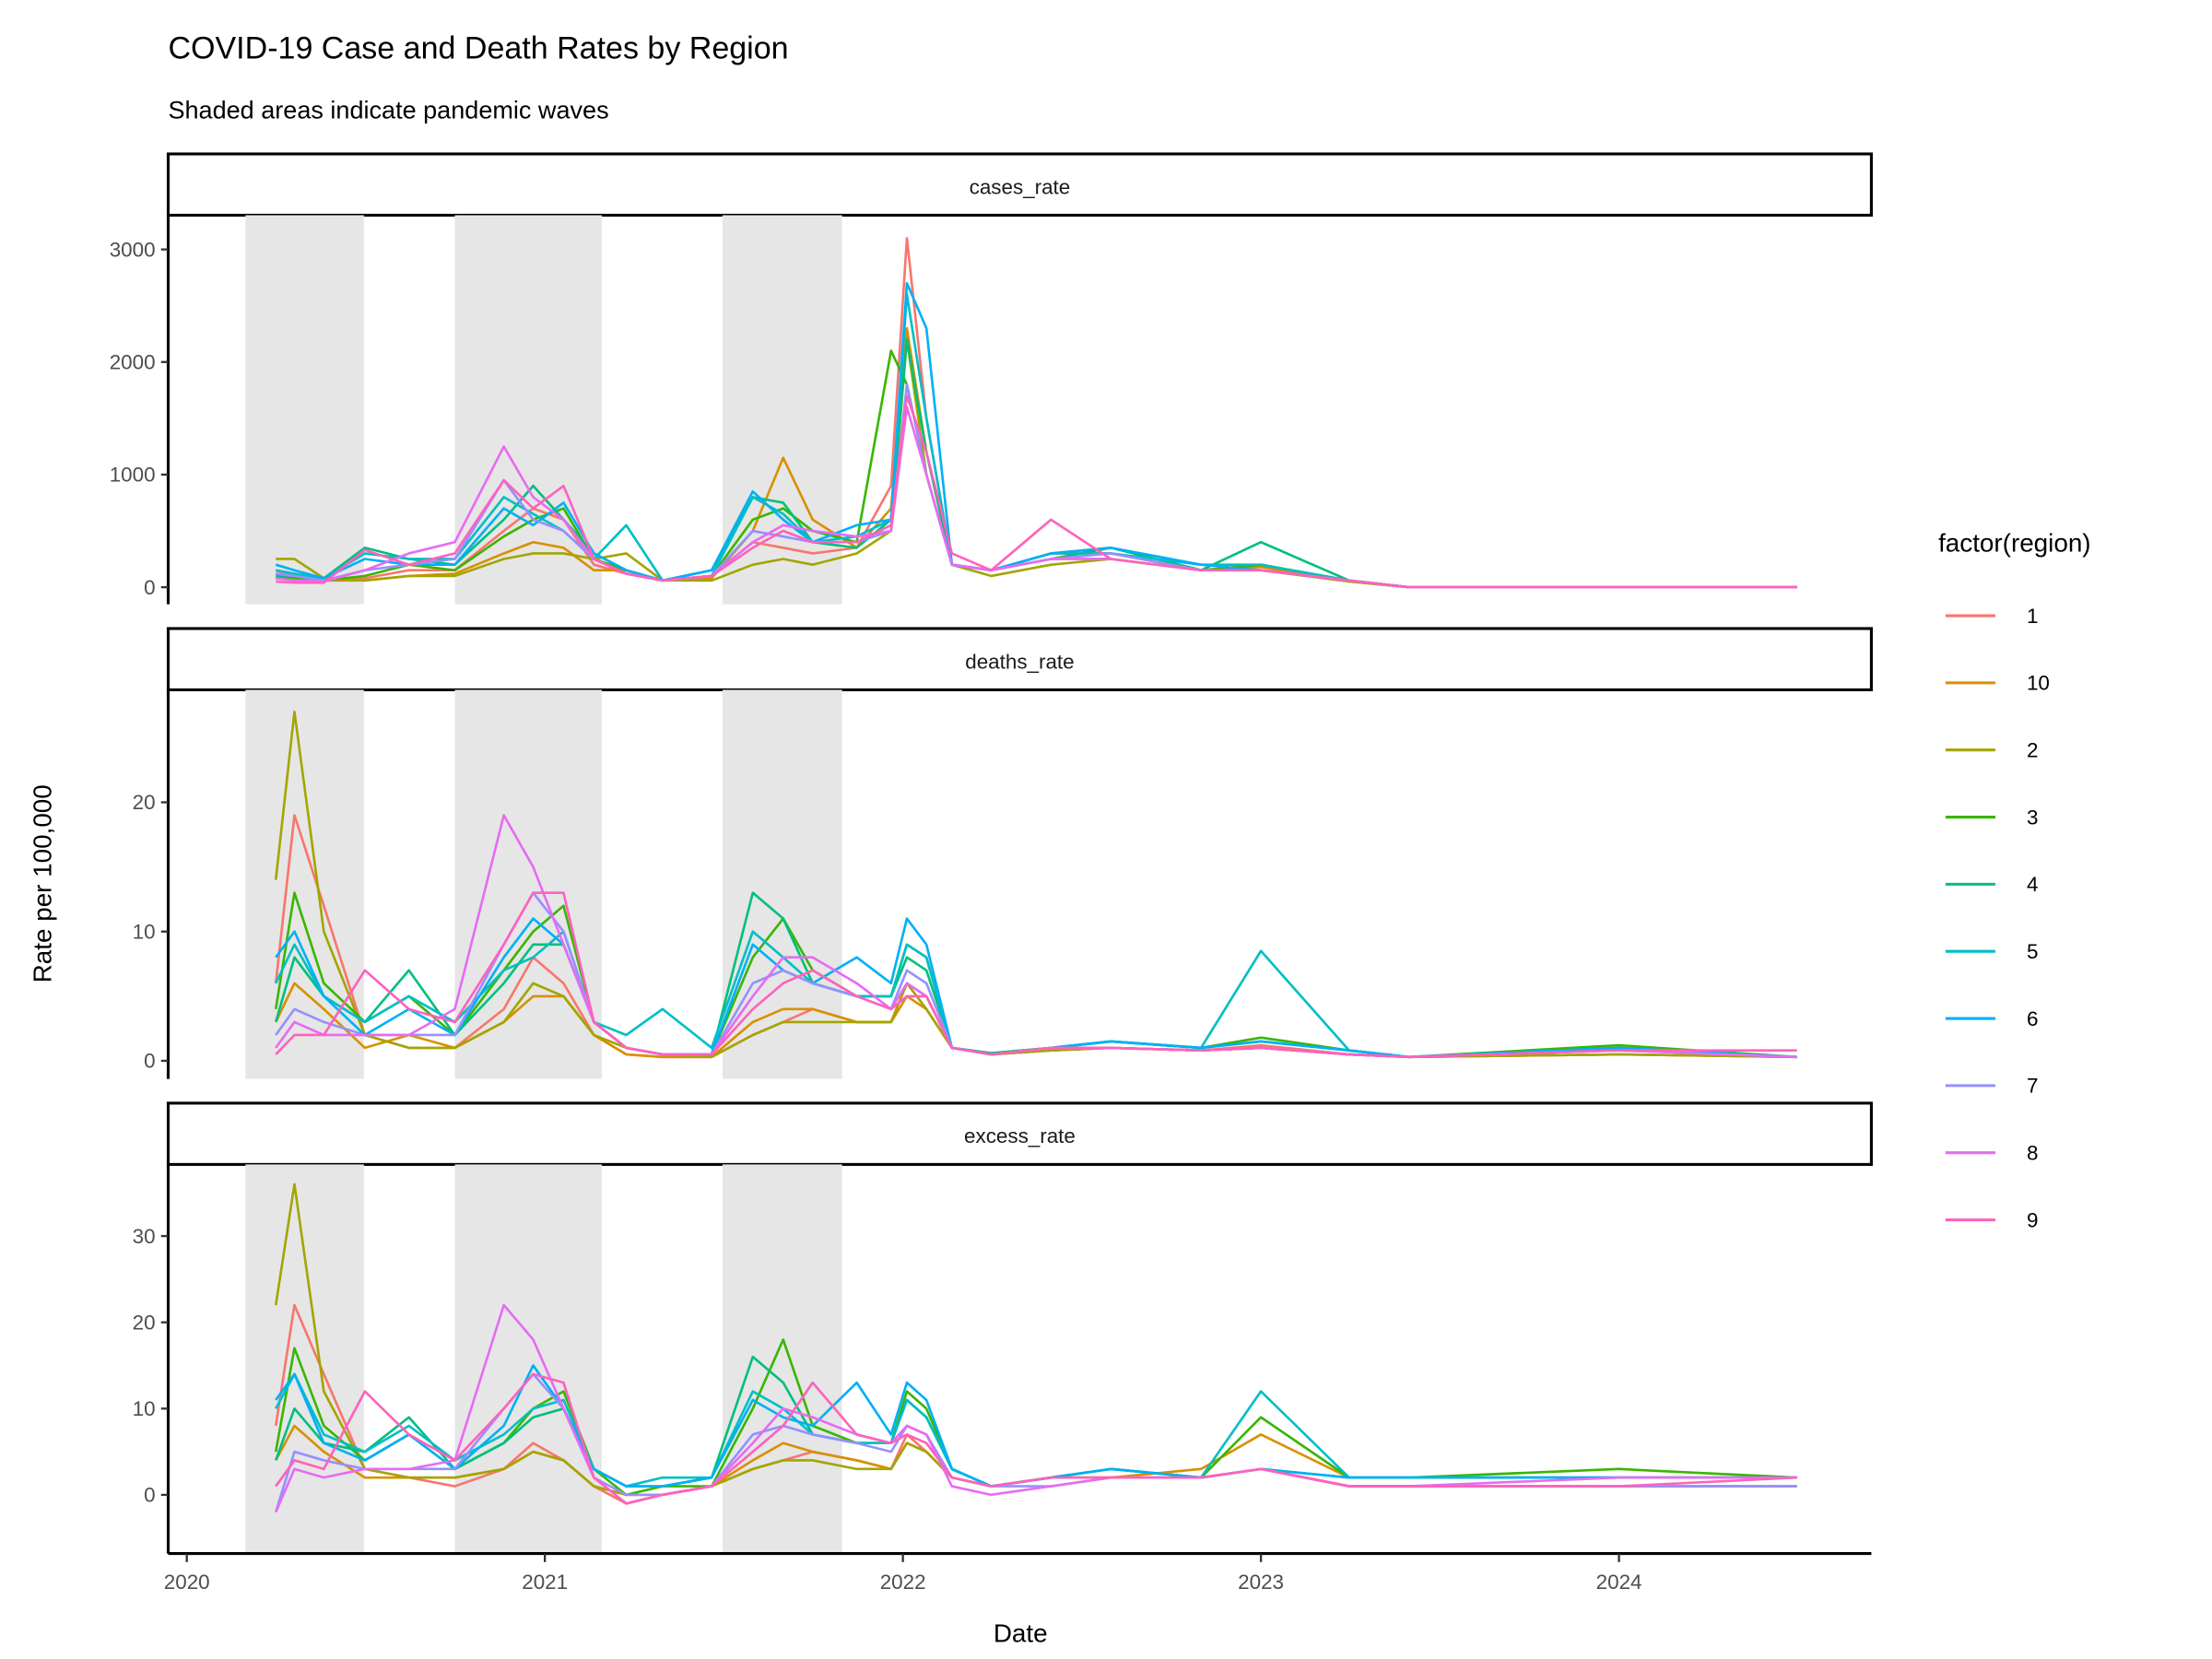 The image size is (2212, 1659). I want to click on x-tick-label: 2023, so click(1261, 1582).